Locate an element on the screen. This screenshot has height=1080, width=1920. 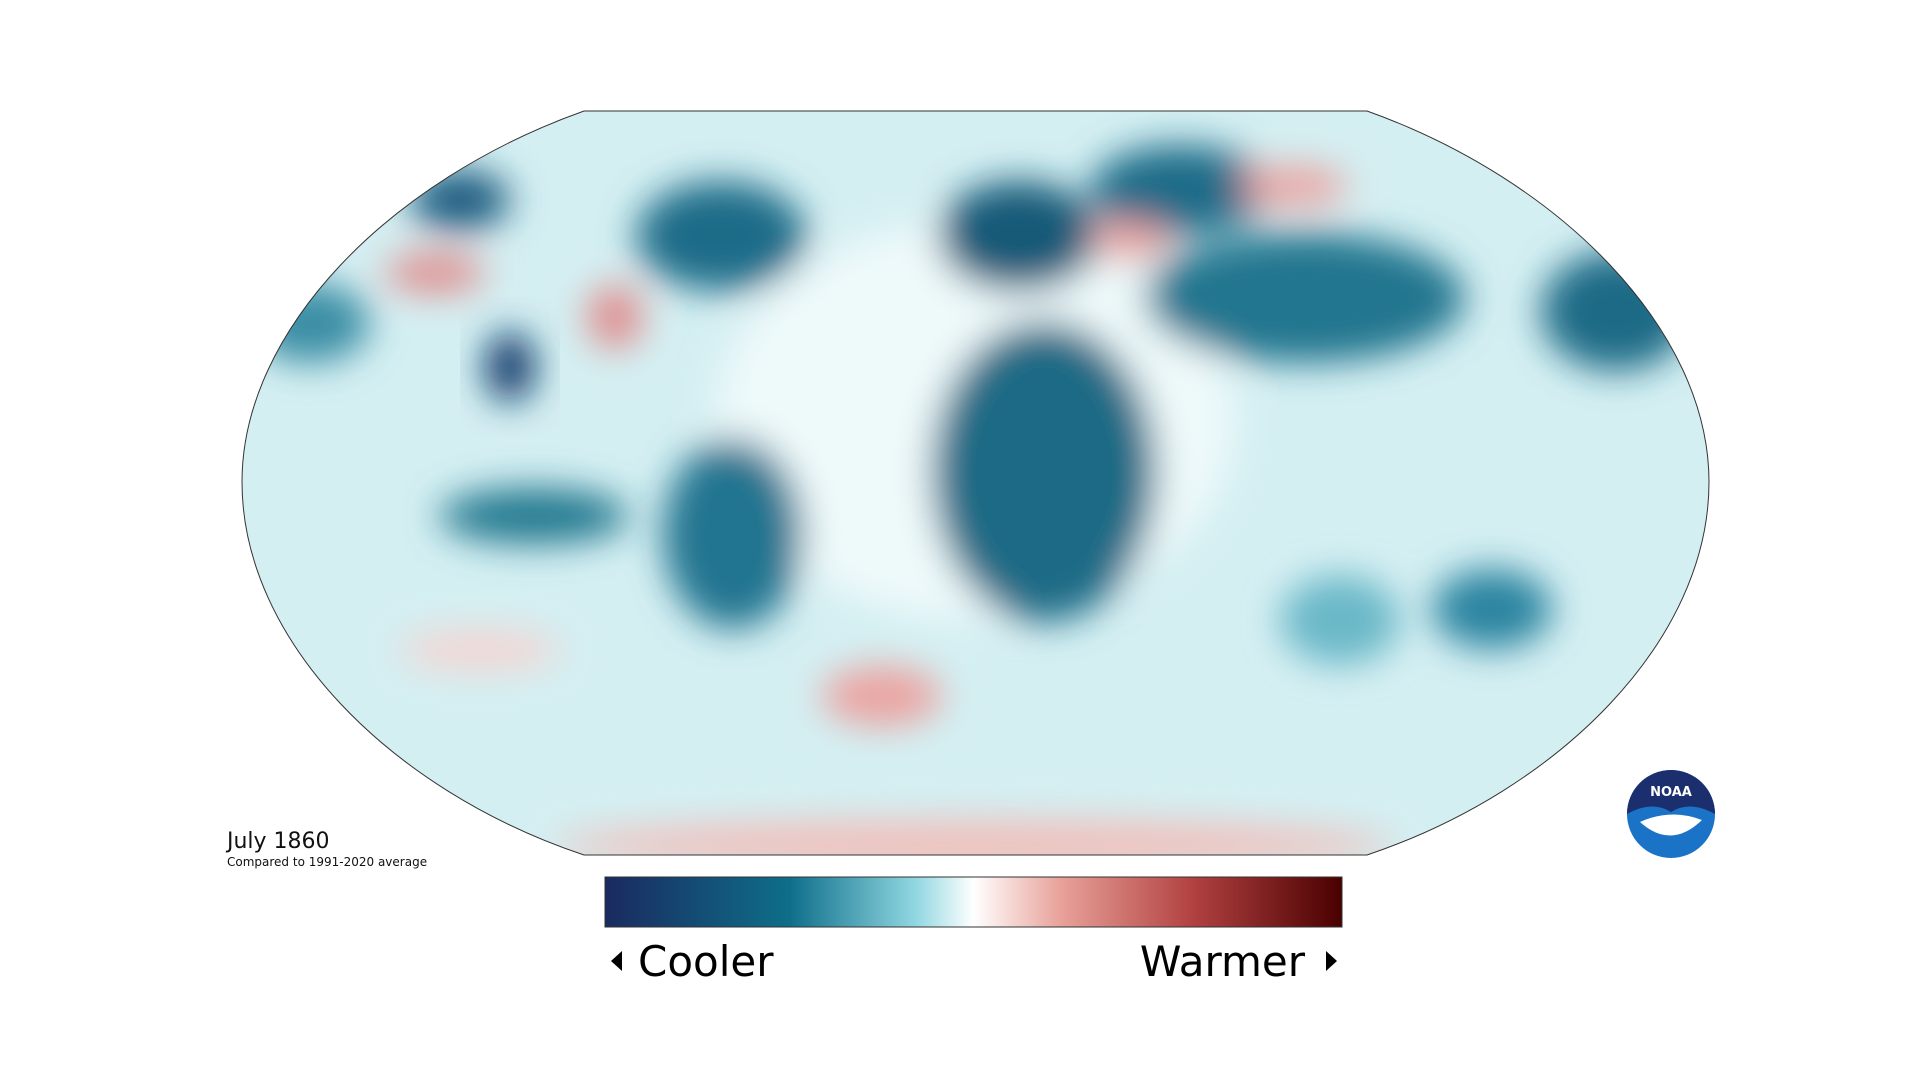
arrow-left is located at coordinates (616, 961).